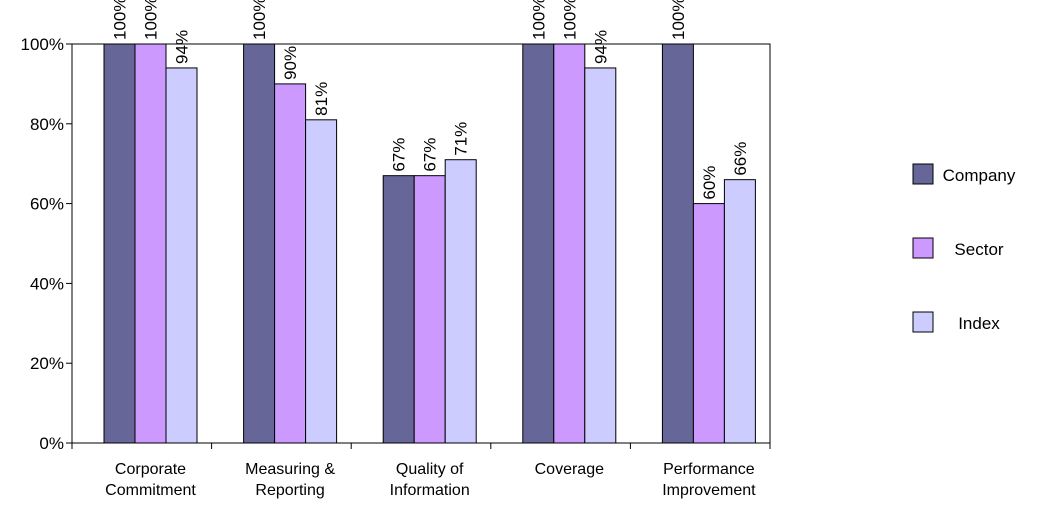 This screenshot has height=511, width=1045. Describe the element at coordinates (290, 63) in the screenshot. I see `data-label: 90%` at that location.